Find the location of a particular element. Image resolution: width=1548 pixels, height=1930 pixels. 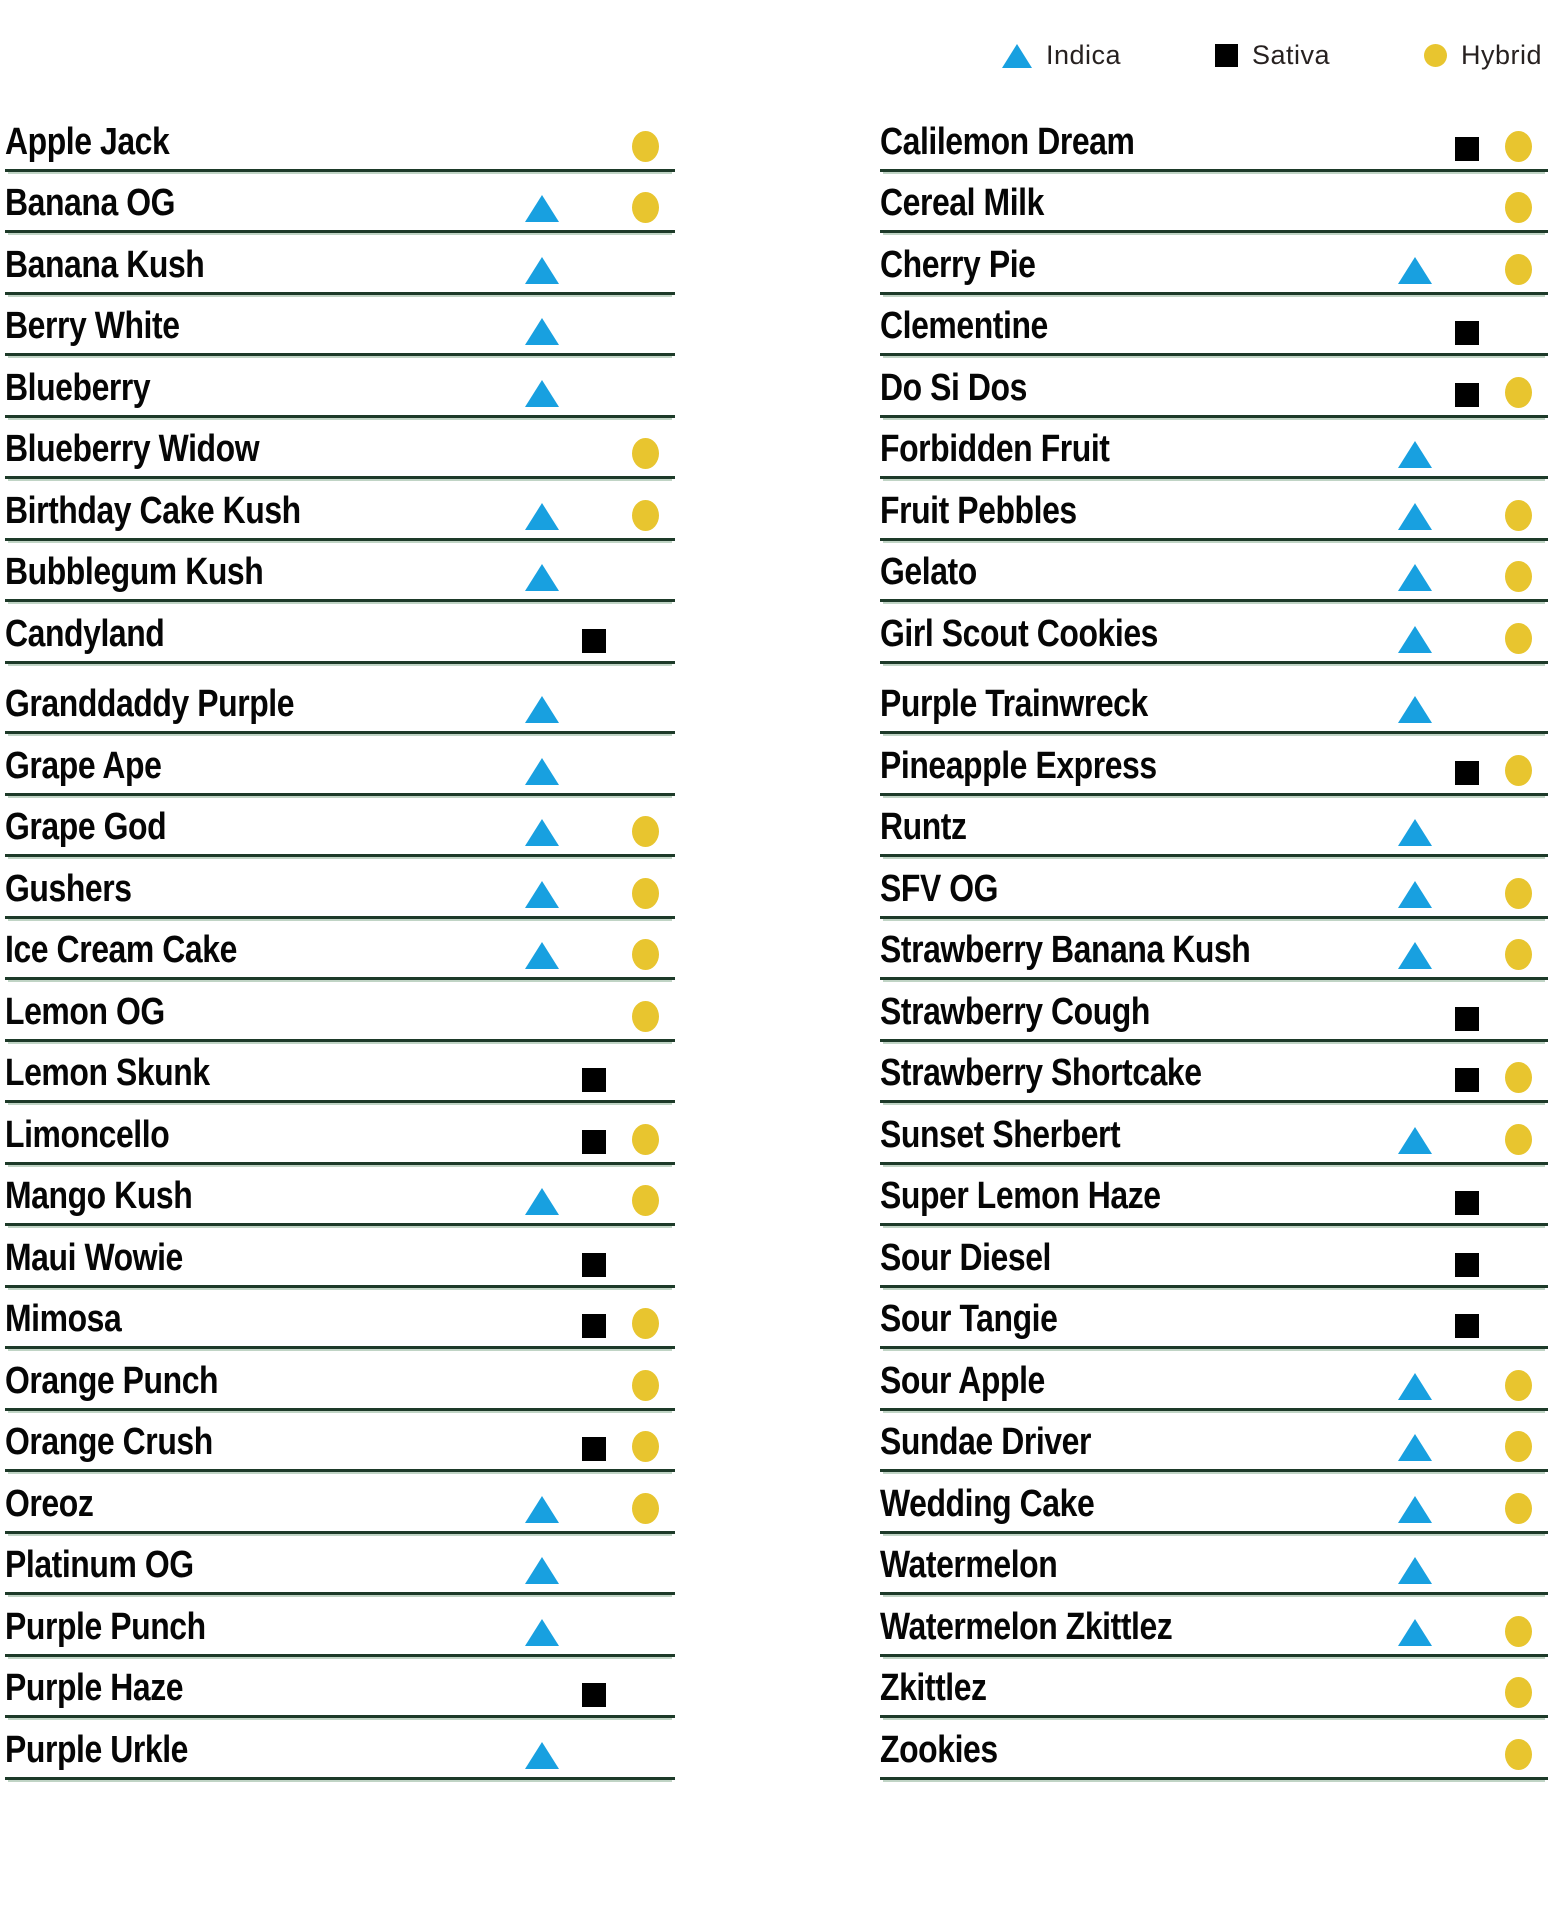

strain-row: Lemon OG is located at coordinates (340, 1011).